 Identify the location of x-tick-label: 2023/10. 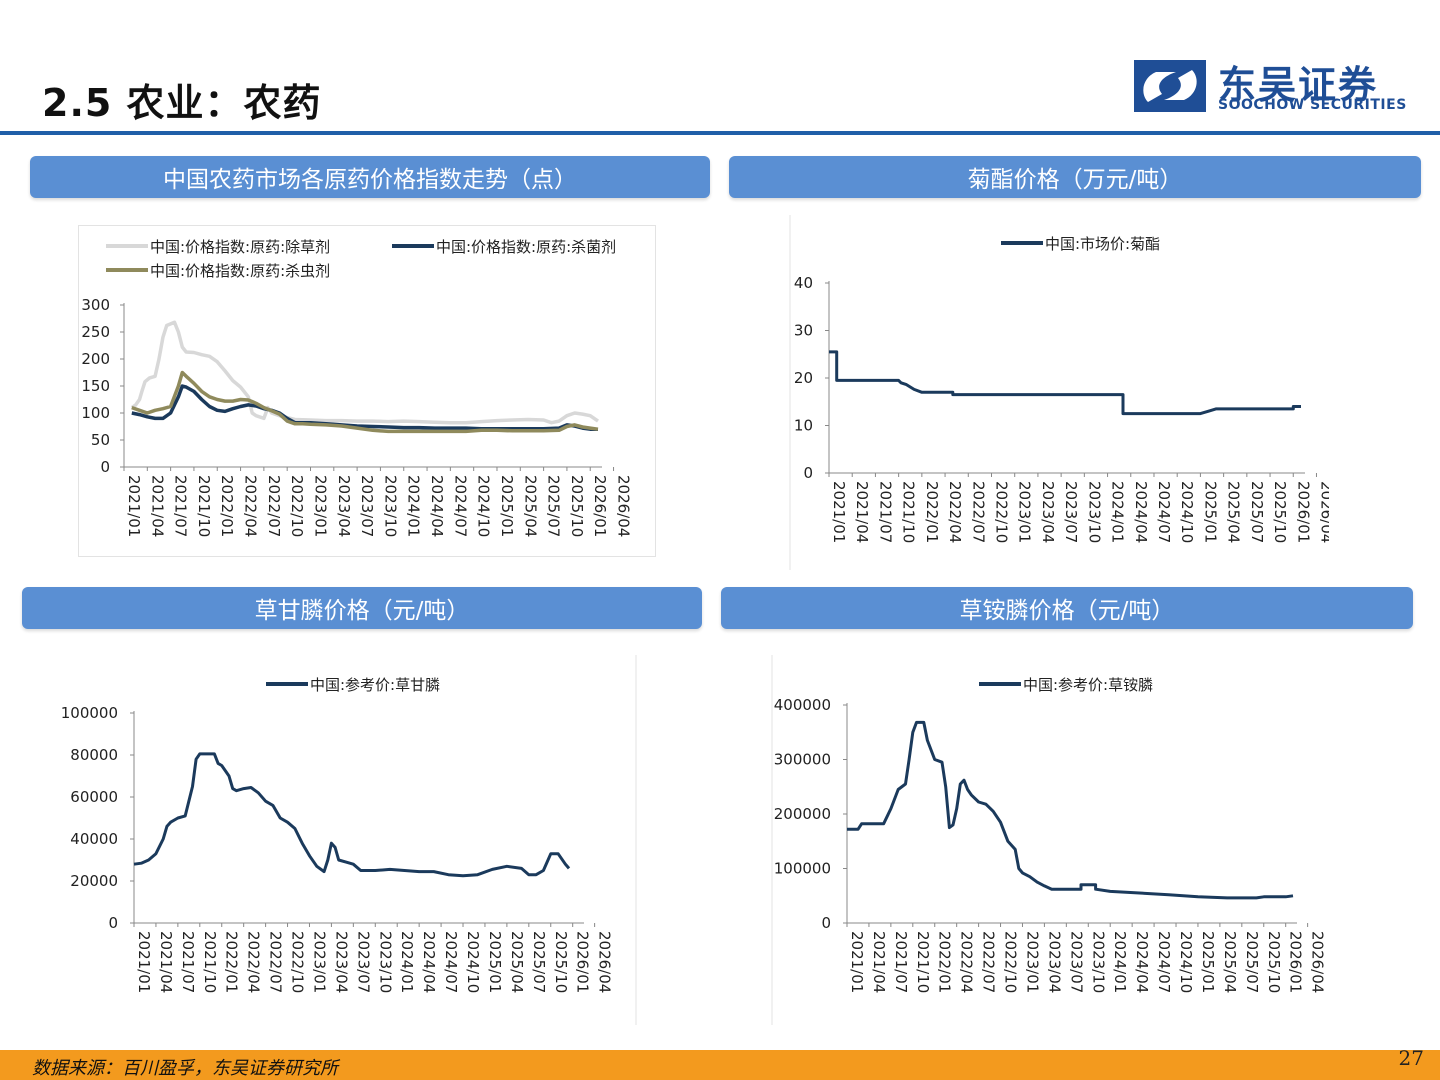
(1094, 512).